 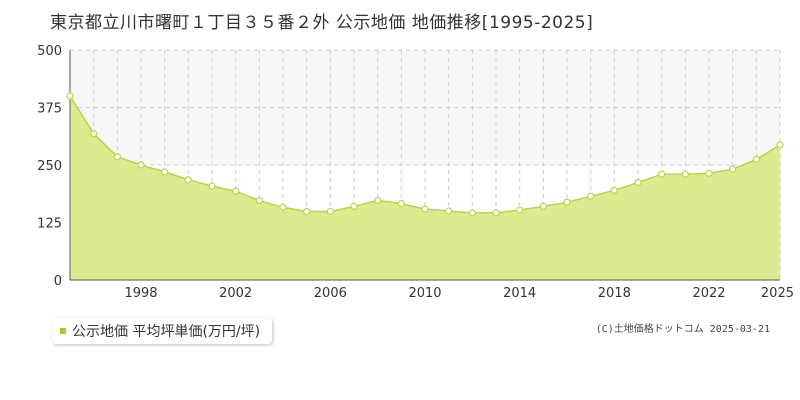 What do you see at coordinates (166, 332) in the screenshot?
I see `legend-label: 公示地価 平均坪単価(万円/坪)` at bounding box center [166, 332].